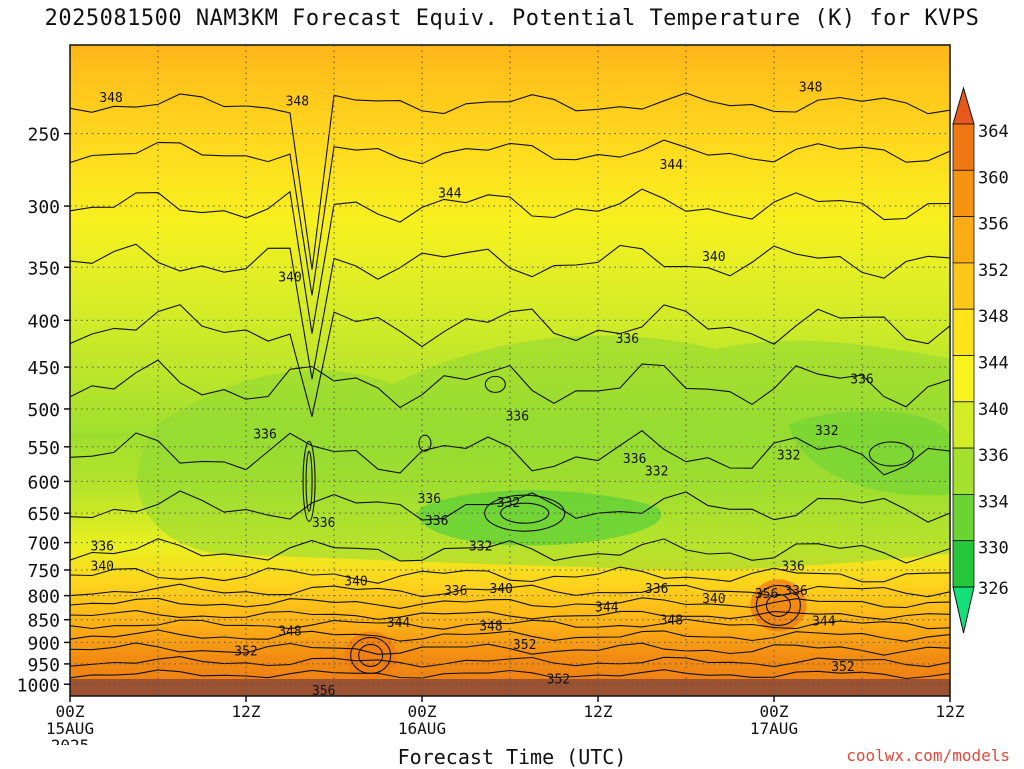  I want to click on y-tick-label: 300, so click(43, 207).